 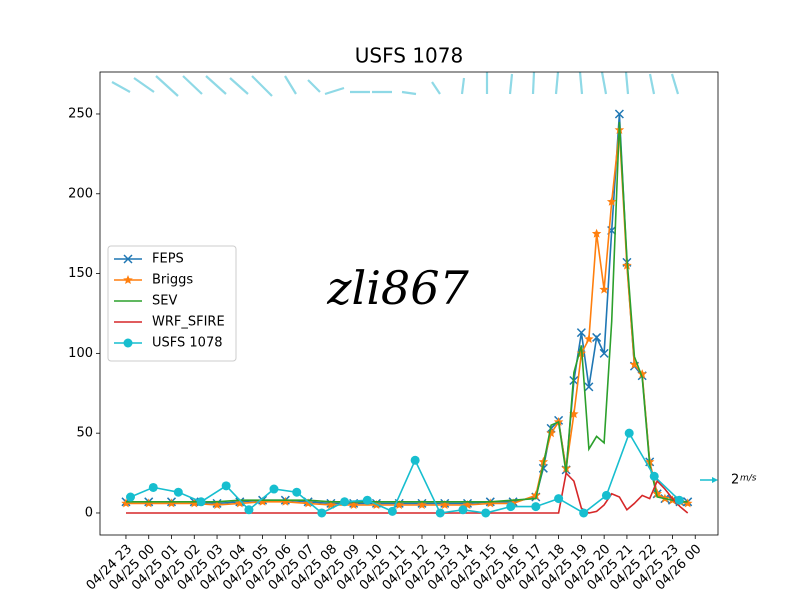 I want to click on y-tick-label: 100, so click(x=80, y=353).